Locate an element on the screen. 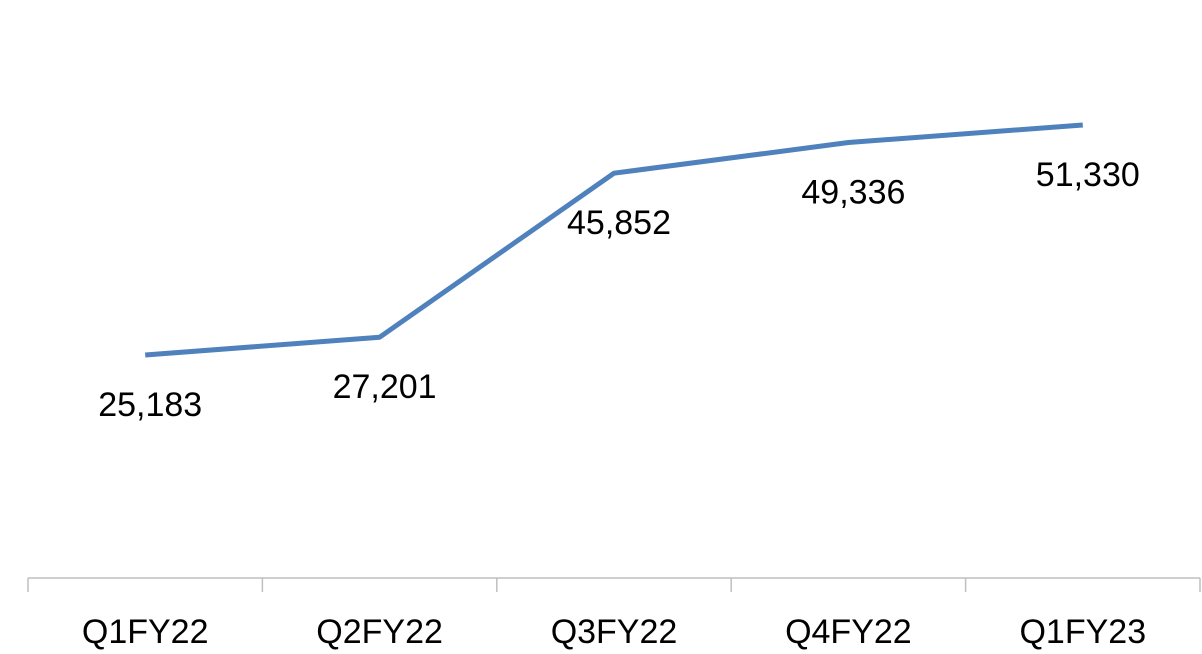 This screenshot has height=654, width=1202. x-tick-label: Q2FY22 is located at coordinates (379, 632).